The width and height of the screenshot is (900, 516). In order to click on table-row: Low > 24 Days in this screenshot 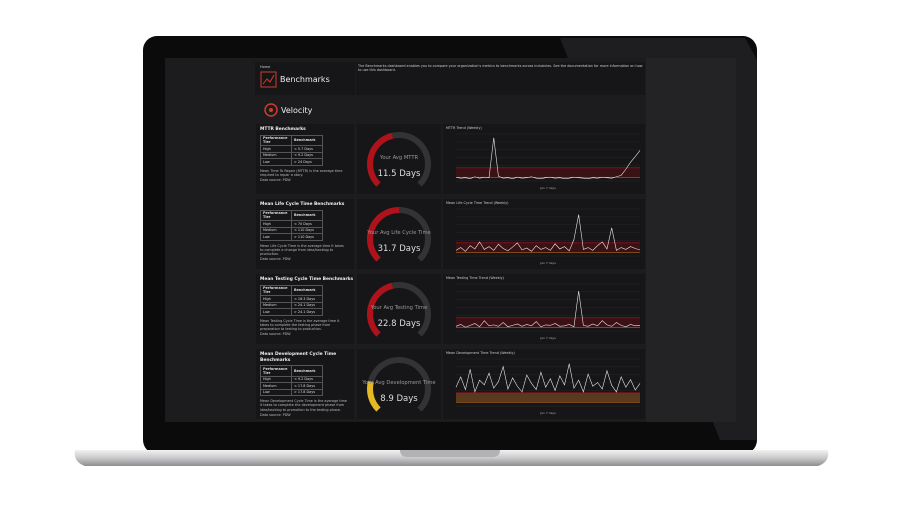, I will do `click(291, 162)`.